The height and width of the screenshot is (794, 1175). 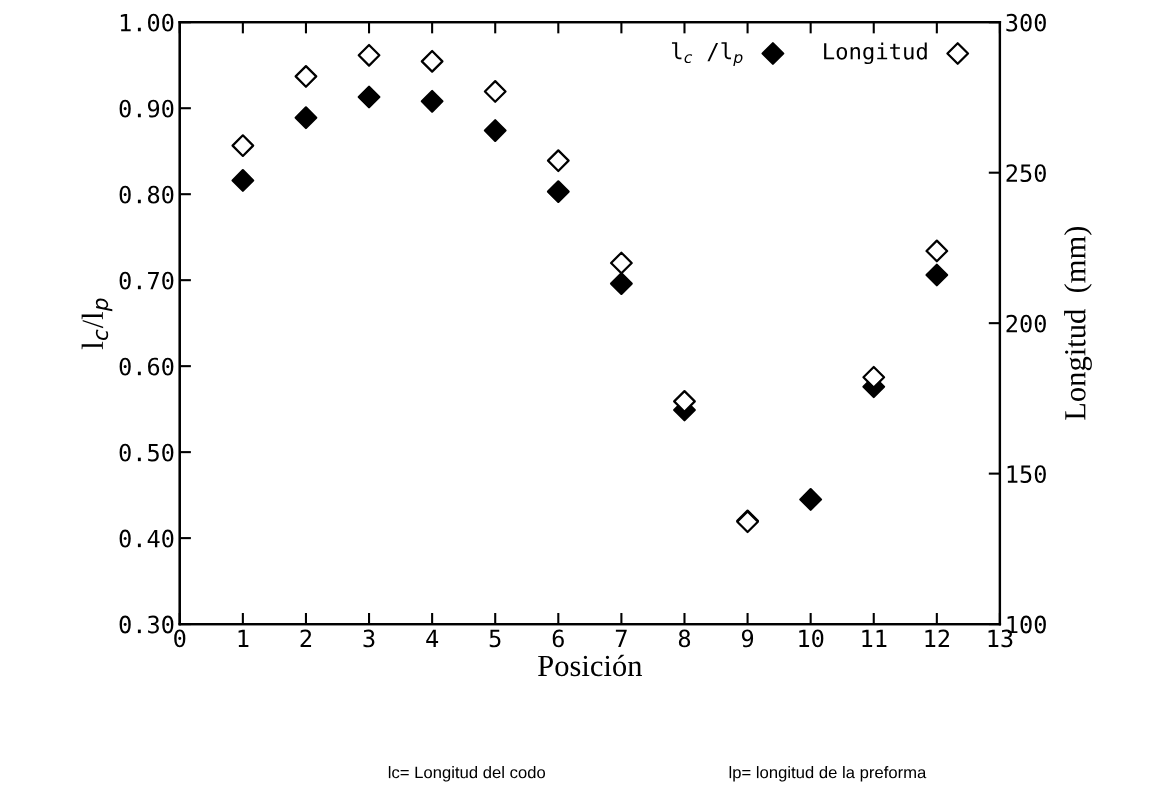 I want to click on x-tick-label: 7, so click(x=621, y=638).